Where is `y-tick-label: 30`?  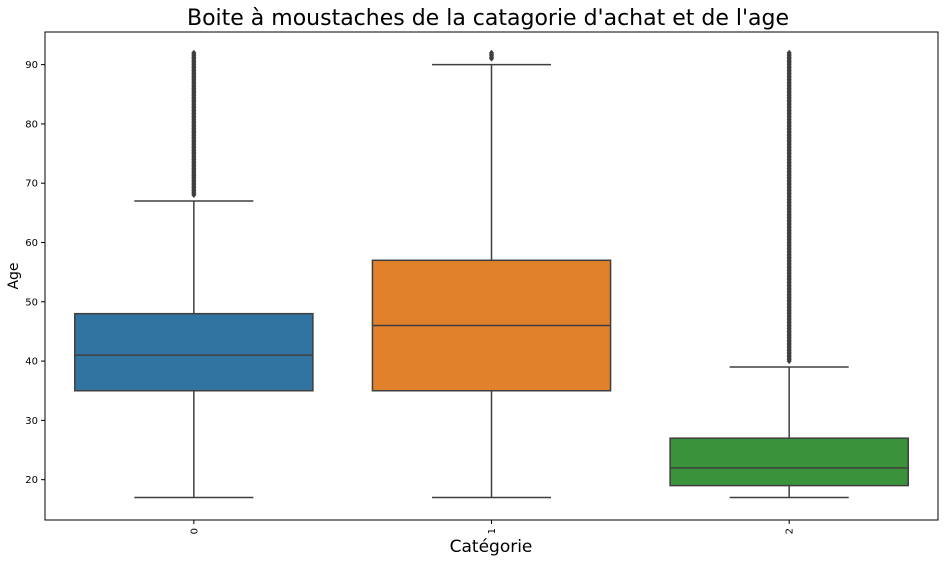
y-tick-label: 30 is located at coordinates (31, 421).